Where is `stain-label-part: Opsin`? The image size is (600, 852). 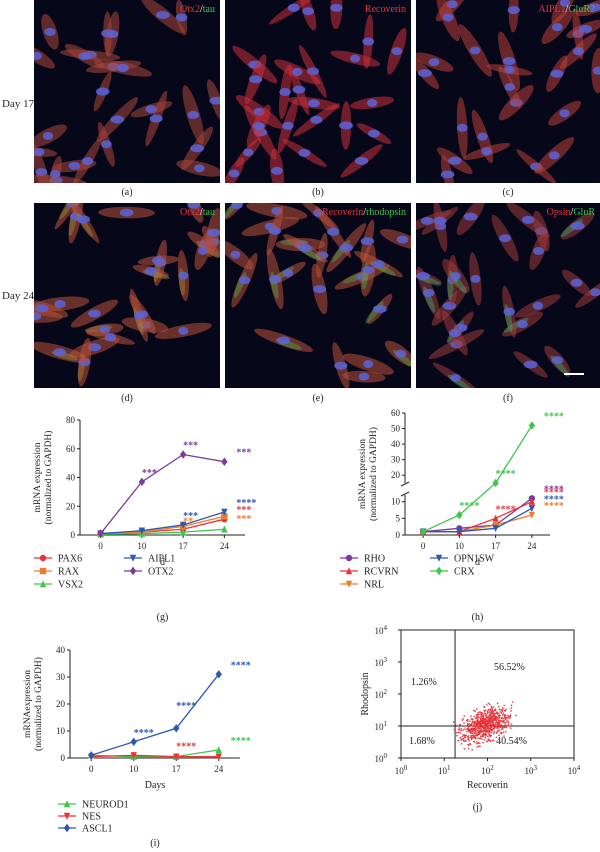
stain-label-part: Opsin is located at coordinates (558, 212).